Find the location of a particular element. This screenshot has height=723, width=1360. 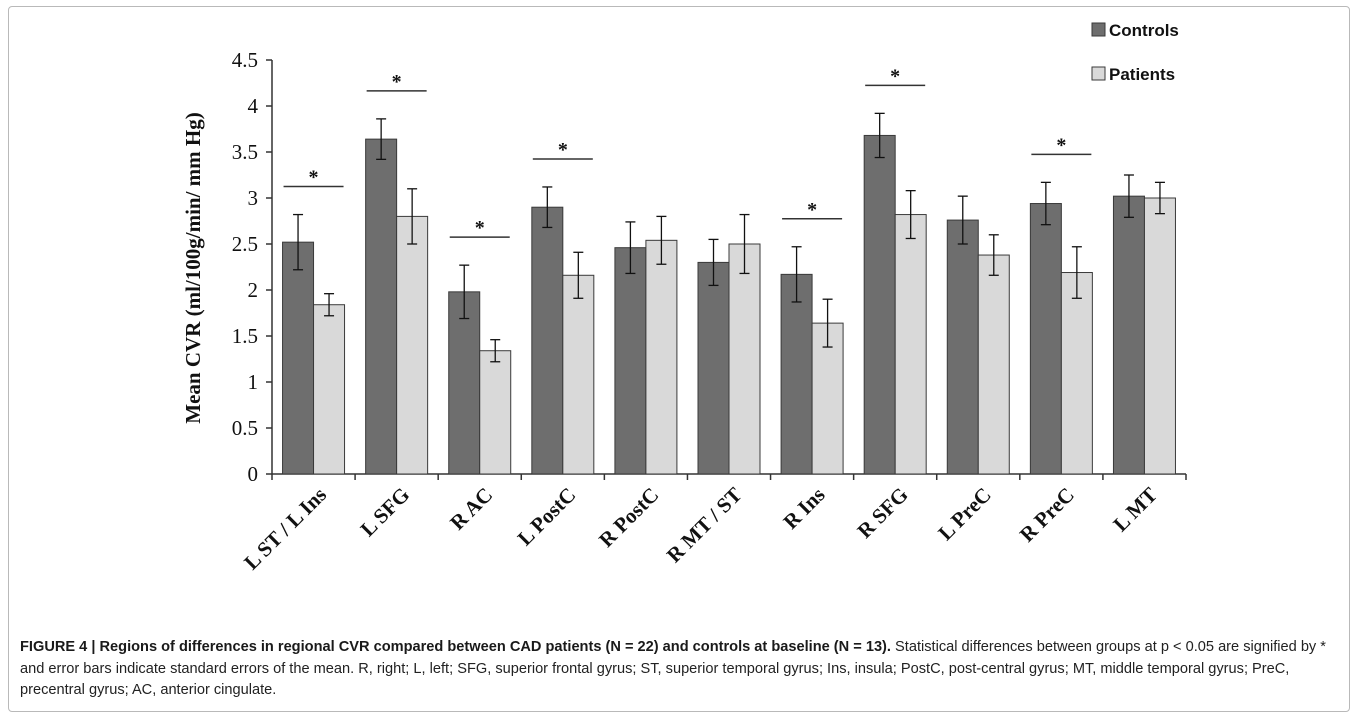

y-ticks: 0 0.5 1 1.5 2 2.5 3 3.5 4 4.5 is located at coordinates (252, 267).